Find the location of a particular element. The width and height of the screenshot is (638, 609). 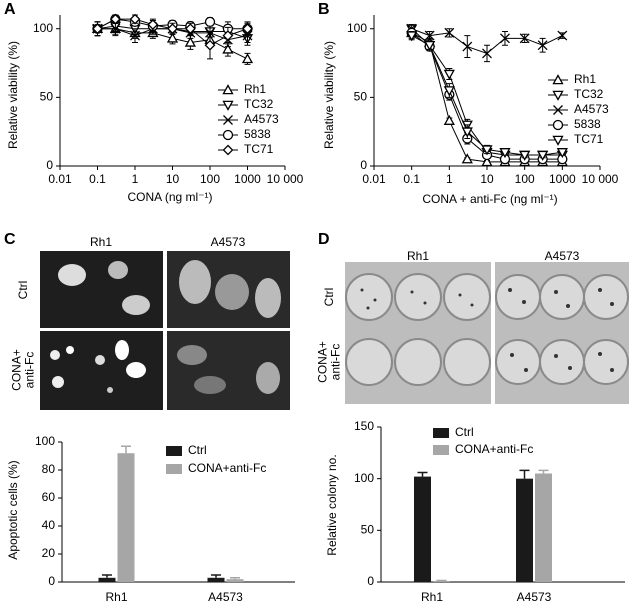

y-tick-label: 20 is located at coordinates (49, 553).